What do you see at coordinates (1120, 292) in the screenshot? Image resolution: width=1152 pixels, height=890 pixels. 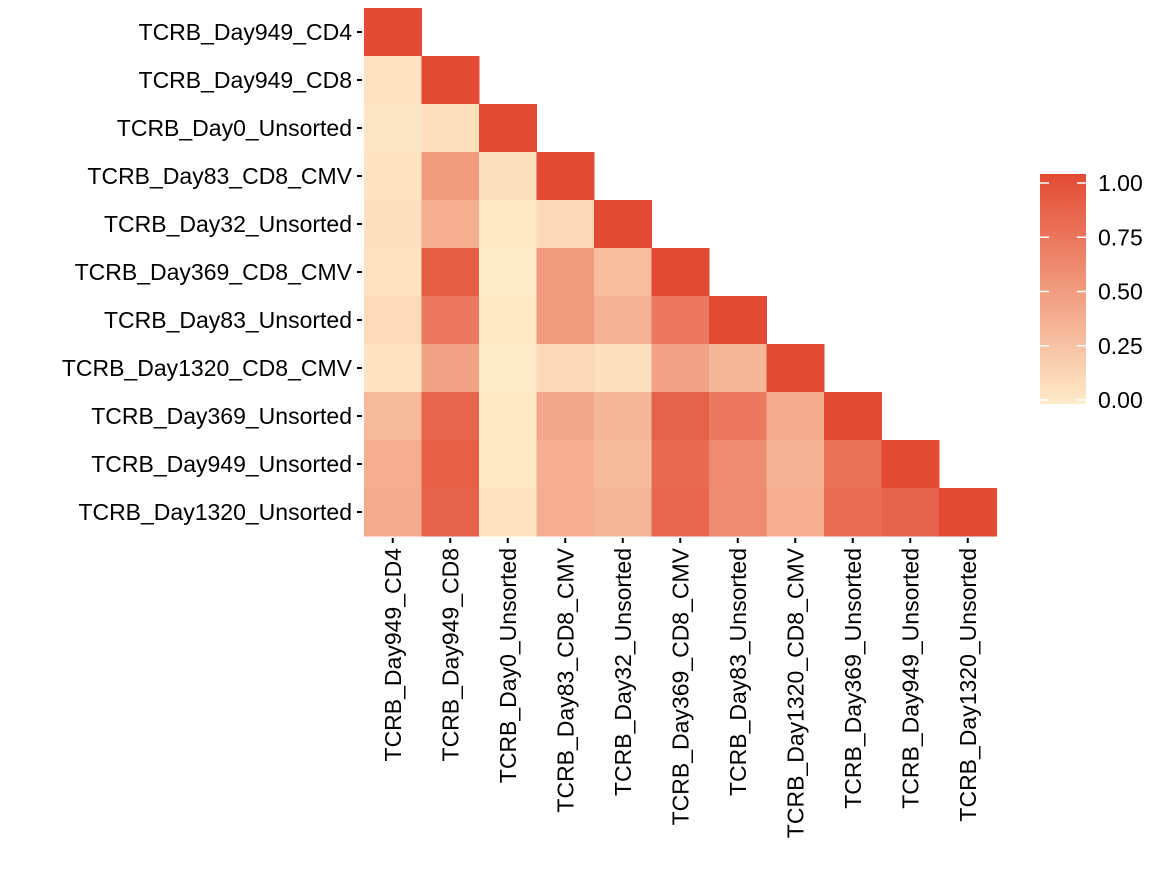 I see `legend-tick-label: 0.50` at bounding box center [1120, 292].